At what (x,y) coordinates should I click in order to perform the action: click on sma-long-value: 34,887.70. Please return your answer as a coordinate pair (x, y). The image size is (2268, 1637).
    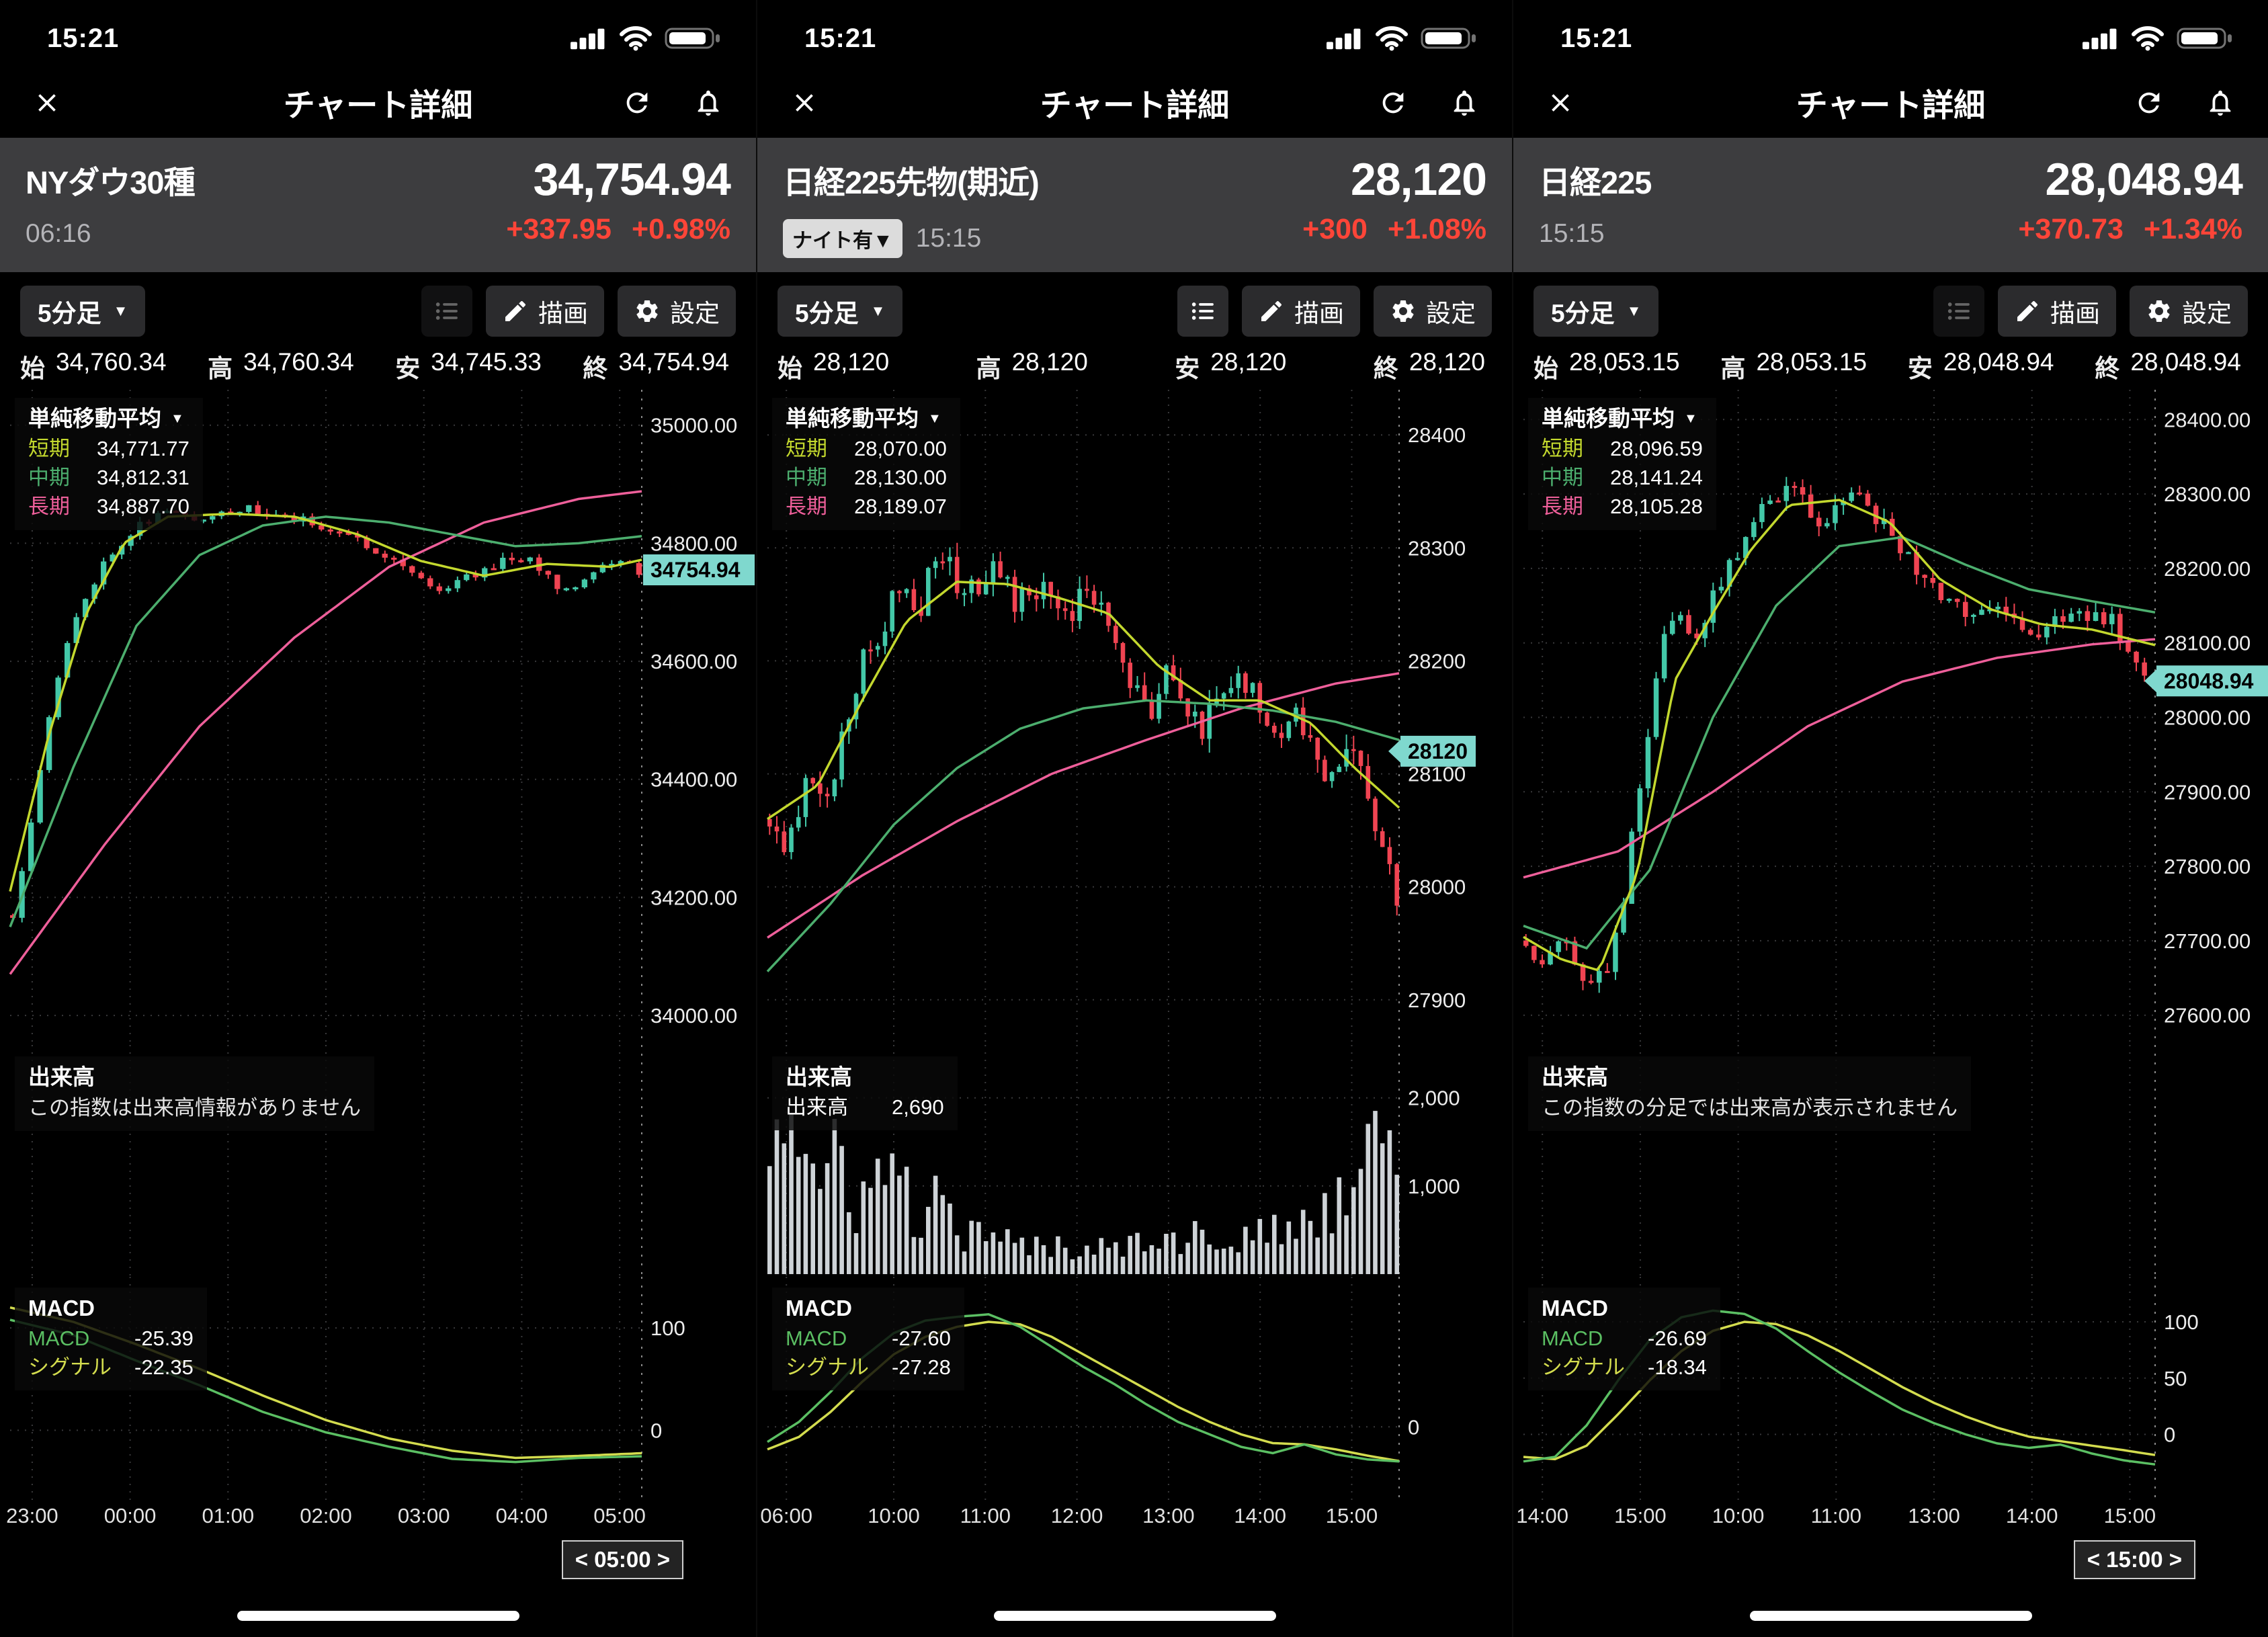
    Looking at the image, I should click on (144, 507).